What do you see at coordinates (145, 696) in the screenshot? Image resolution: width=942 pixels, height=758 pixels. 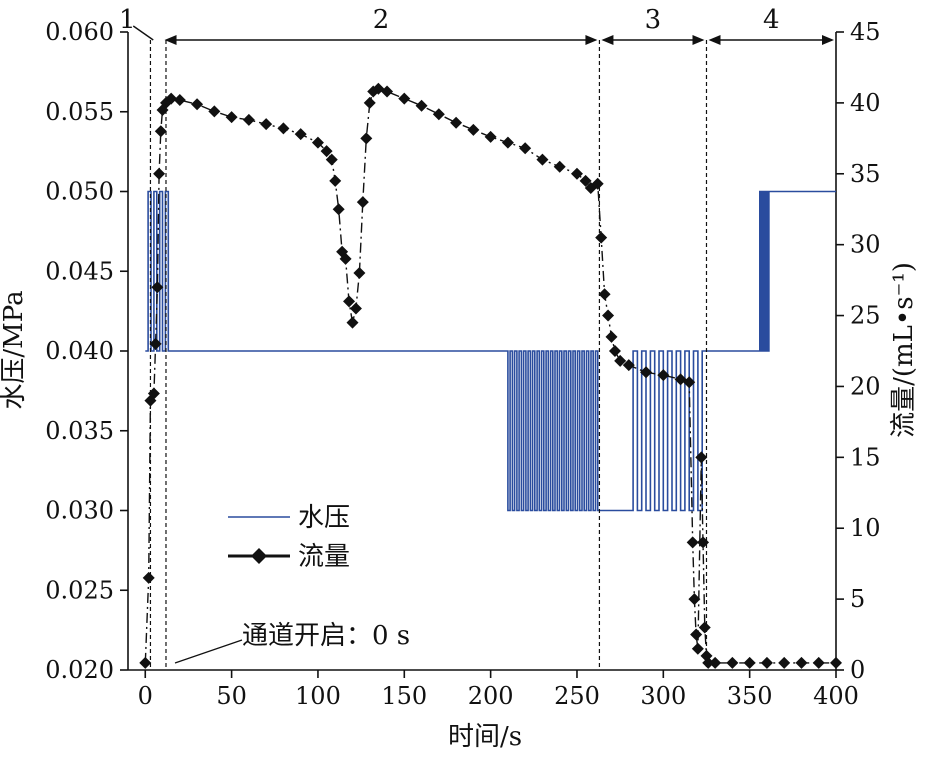 I see `x-tick-label: 0` at bounding box center [145, 696].